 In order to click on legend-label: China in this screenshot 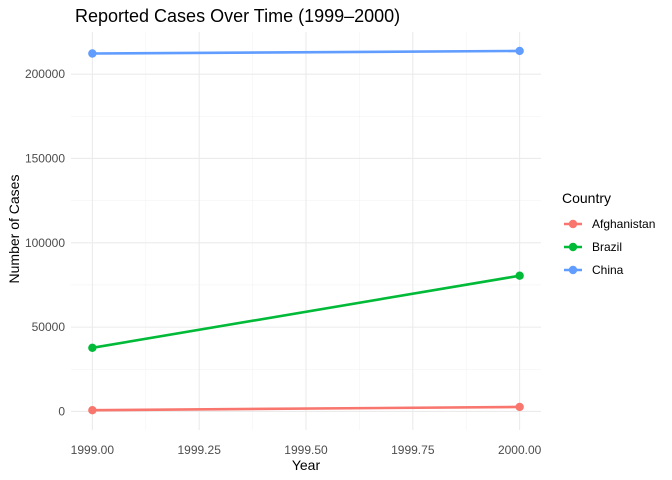, I will do `click(608, 270)`.